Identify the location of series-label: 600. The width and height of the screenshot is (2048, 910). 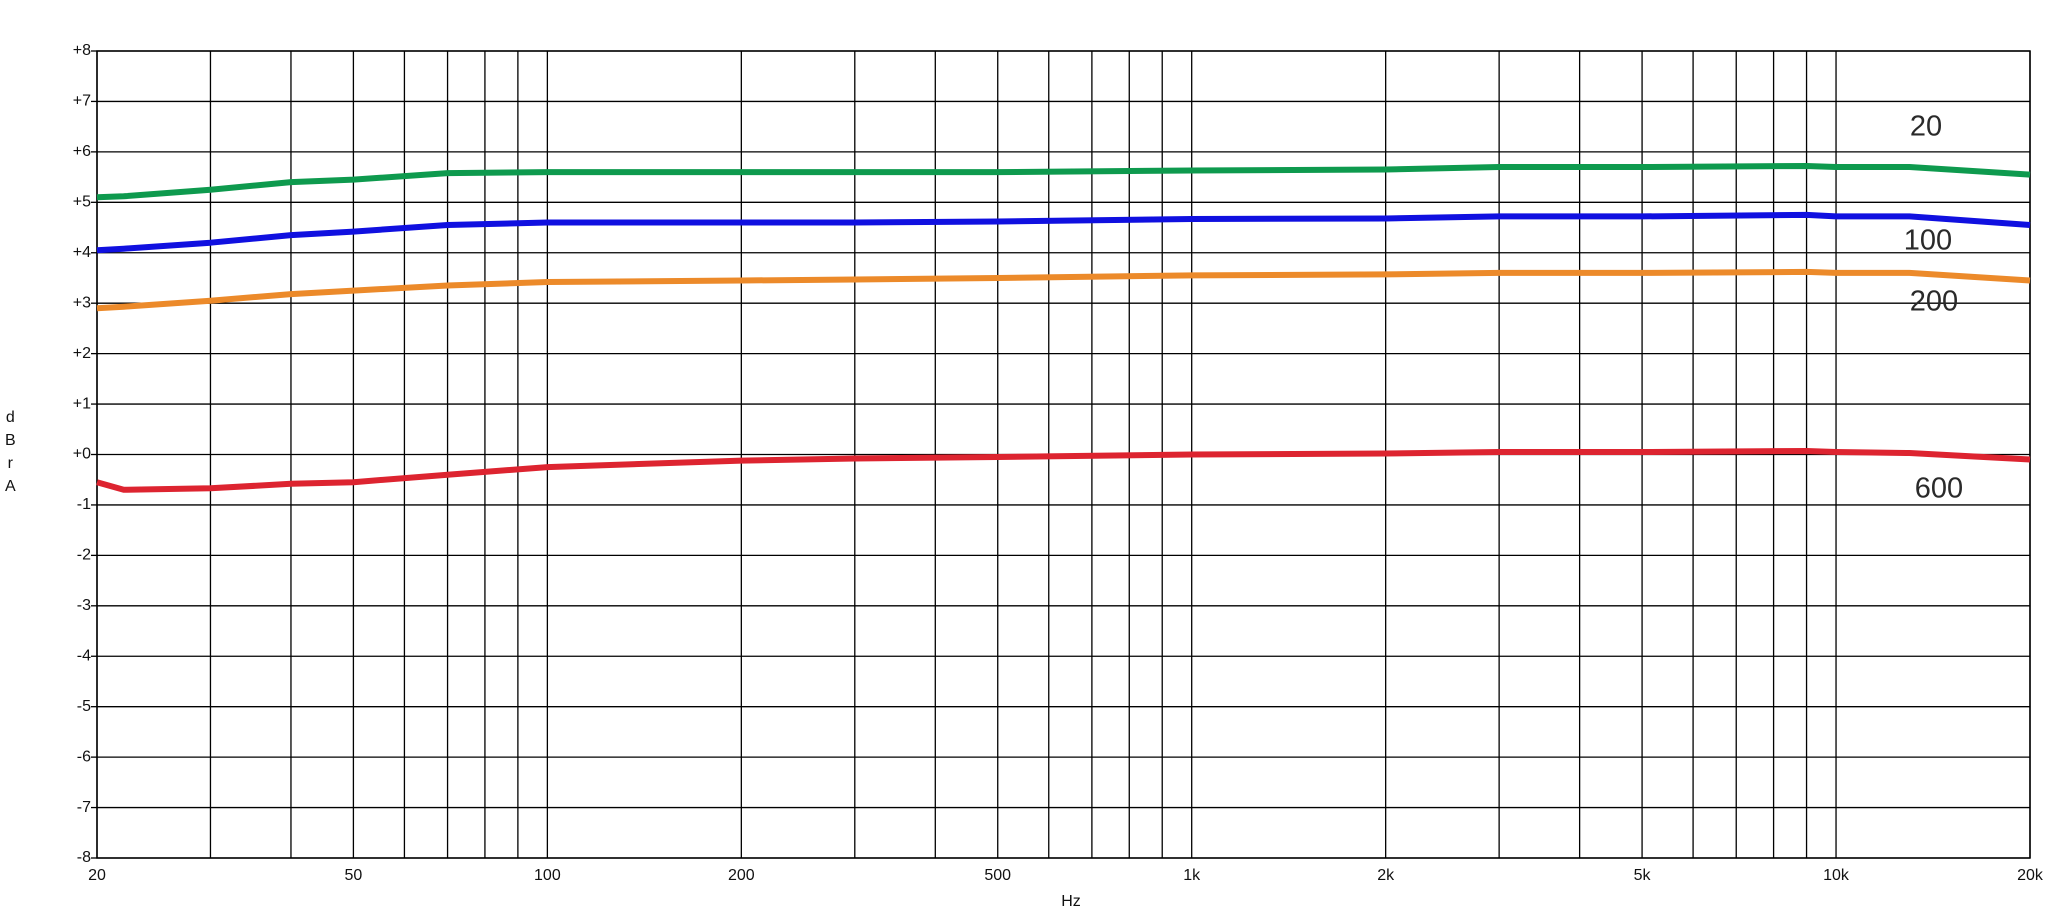
(1939, 489).